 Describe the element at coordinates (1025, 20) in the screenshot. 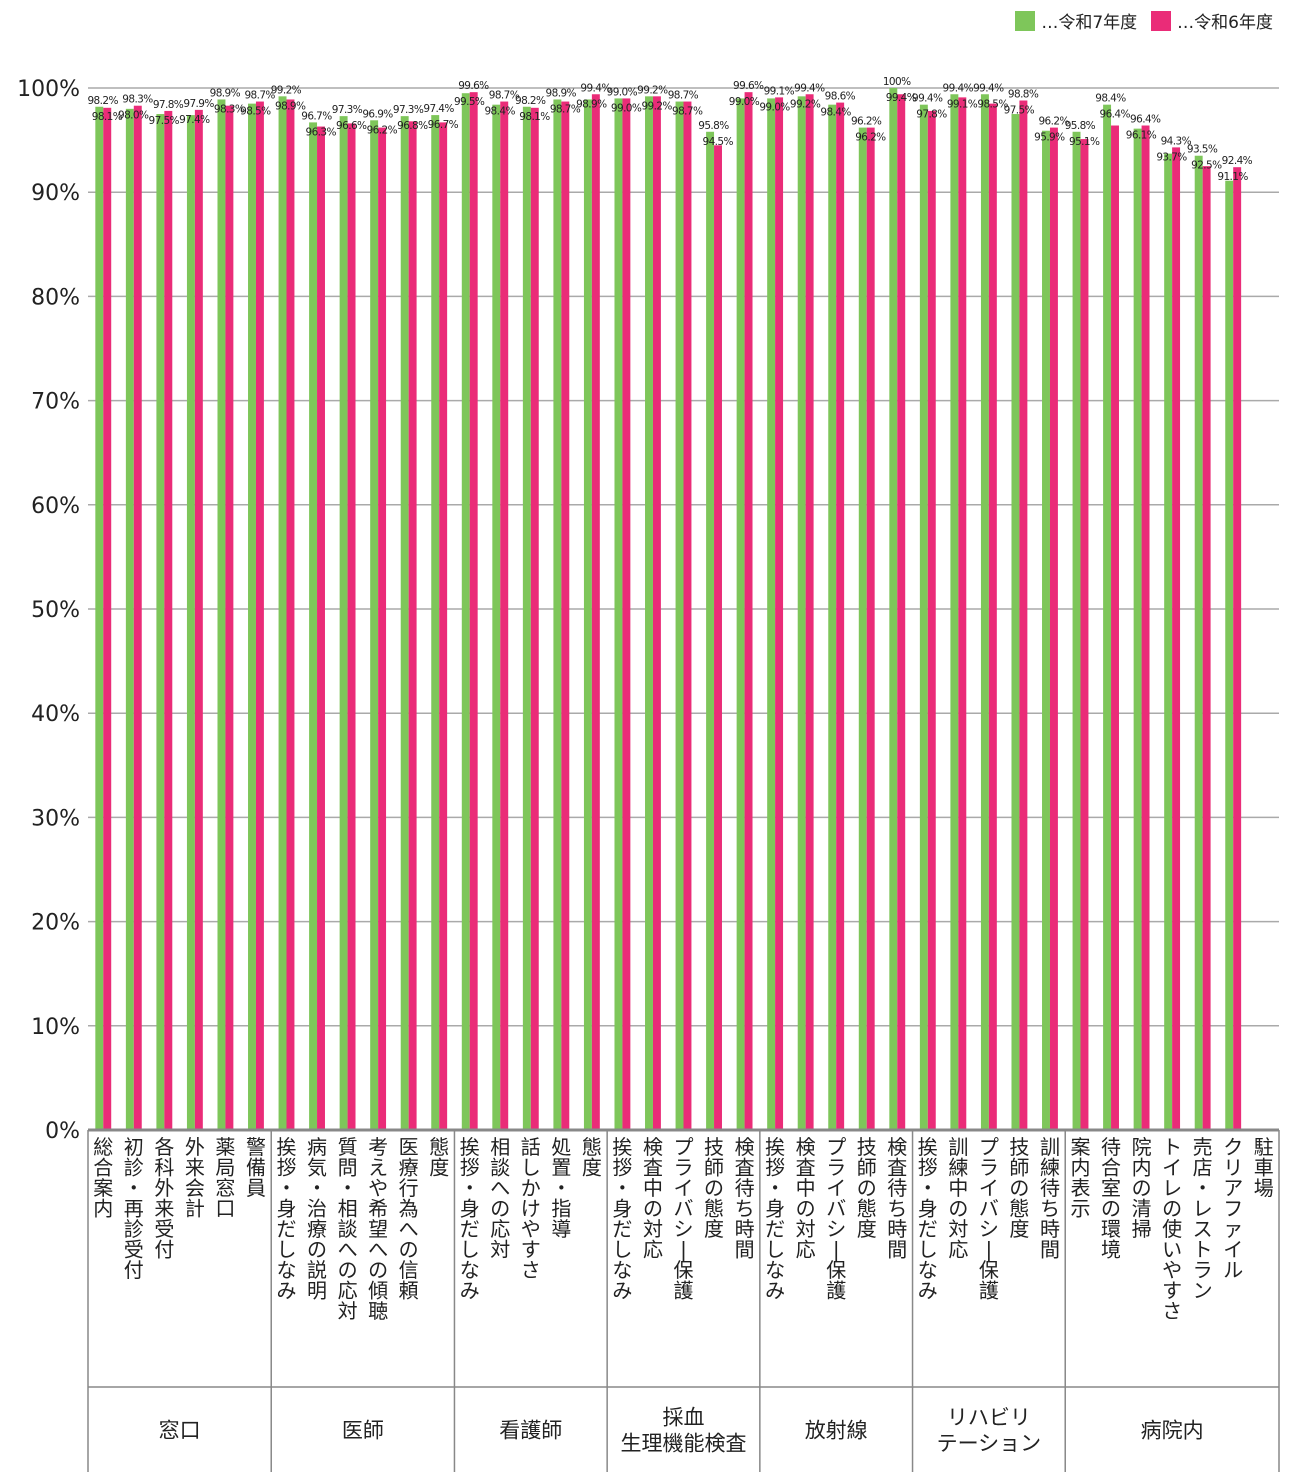

I see `legend-swatch-r7` at that location.